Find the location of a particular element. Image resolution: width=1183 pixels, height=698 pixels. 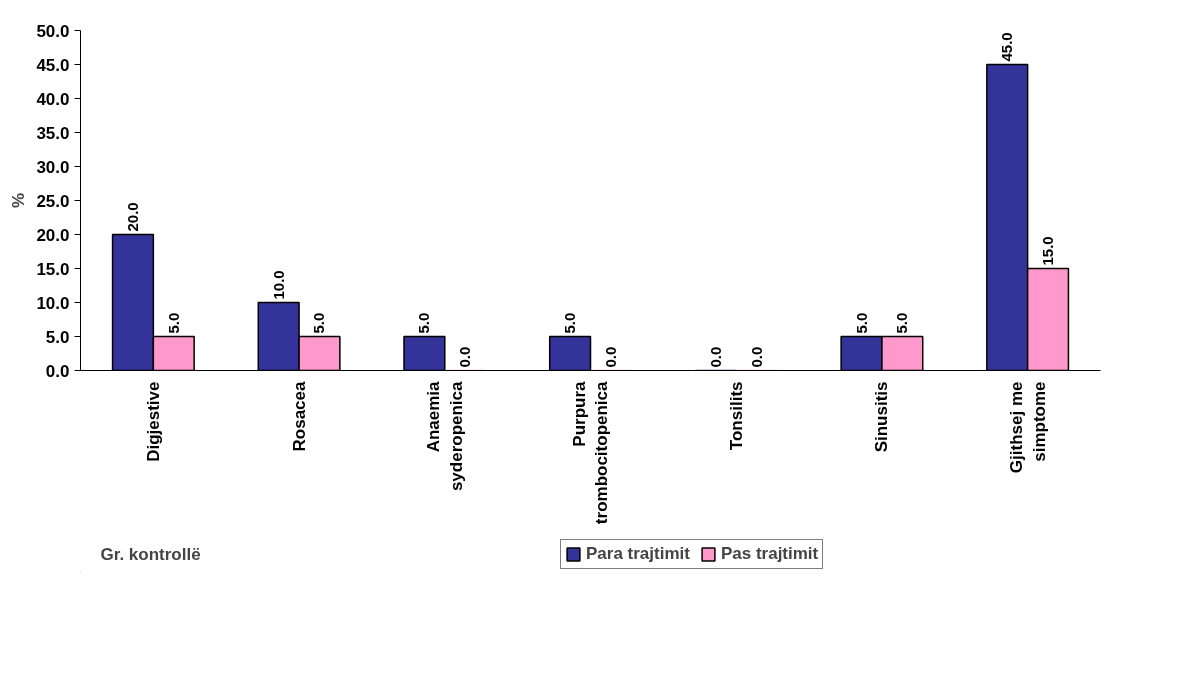

legend-label: Pas trajtimit is located at coordinates (769, 554).